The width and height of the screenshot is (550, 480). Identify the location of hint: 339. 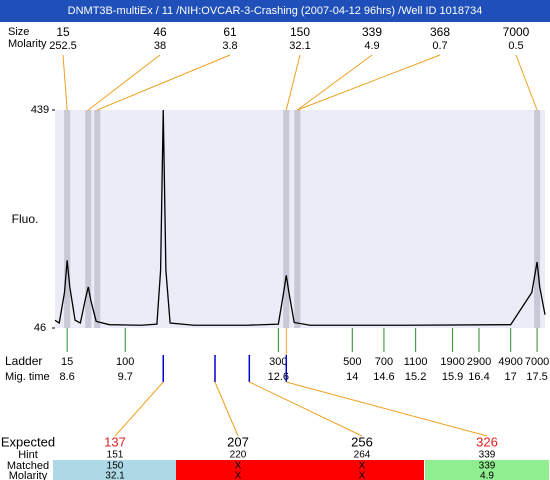
(487, 455).